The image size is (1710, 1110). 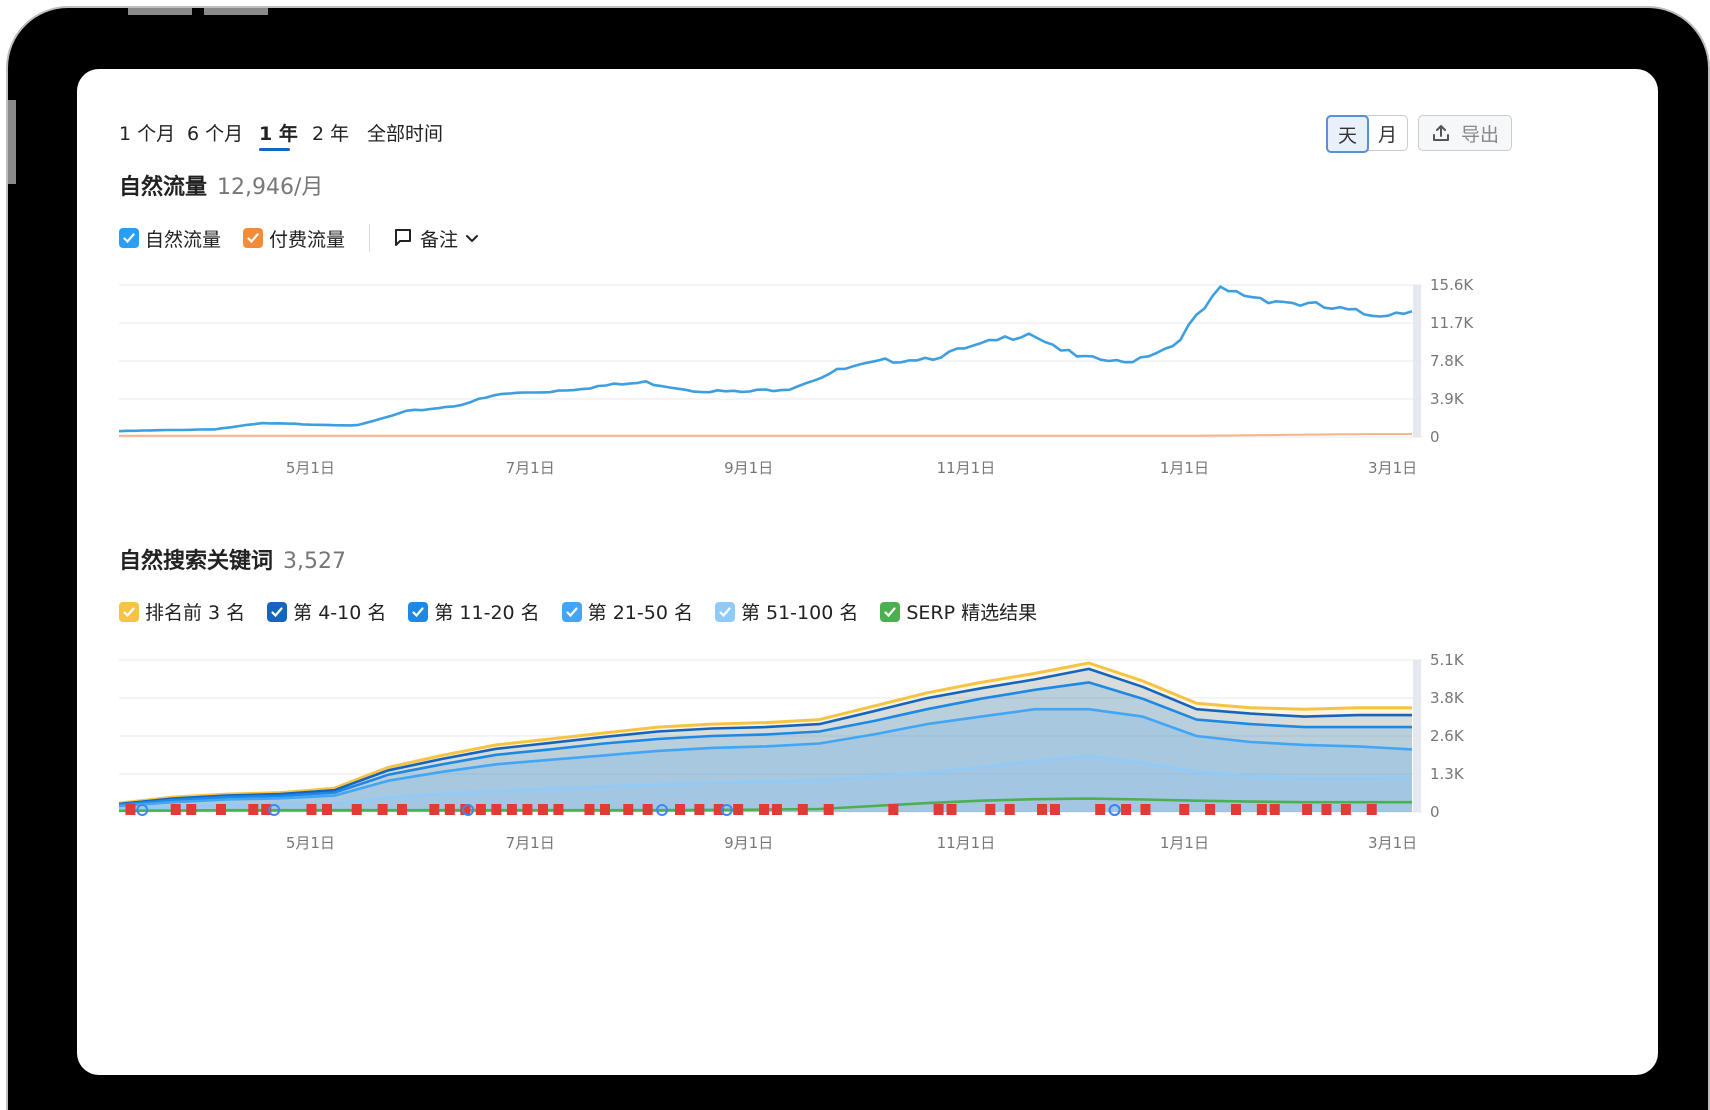 I want to click on keywords-title-text: 自然搜索关键词, so click(x=196, y=561).